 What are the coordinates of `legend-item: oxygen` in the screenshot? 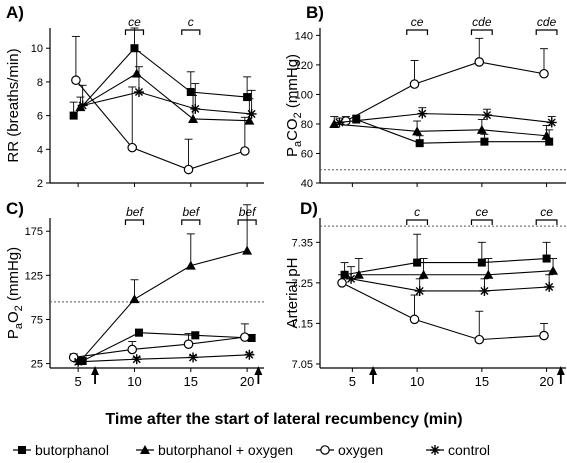 It's located at (349, 450).